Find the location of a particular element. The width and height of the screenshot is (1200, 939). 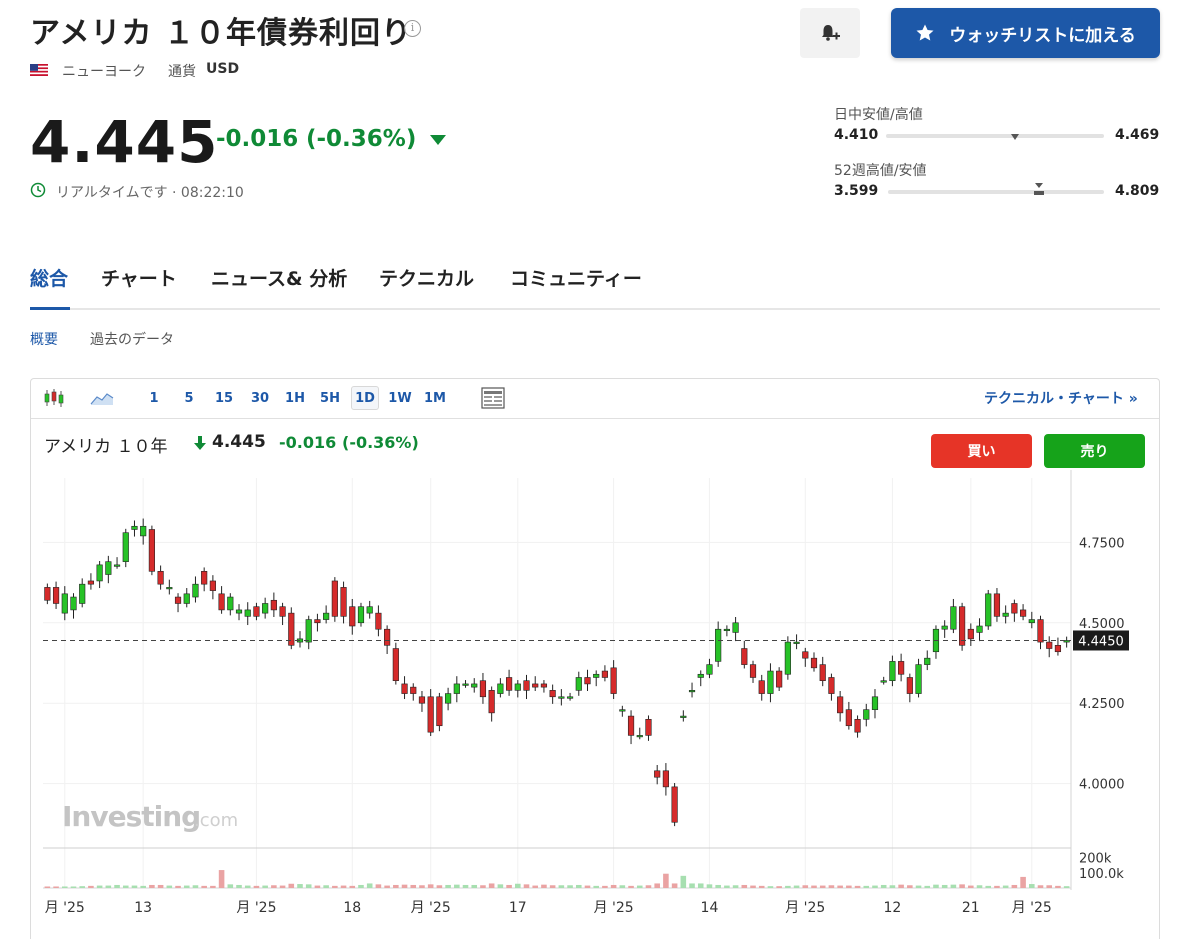

interval-button-1w: 1W is located at coordinates (400, 398).